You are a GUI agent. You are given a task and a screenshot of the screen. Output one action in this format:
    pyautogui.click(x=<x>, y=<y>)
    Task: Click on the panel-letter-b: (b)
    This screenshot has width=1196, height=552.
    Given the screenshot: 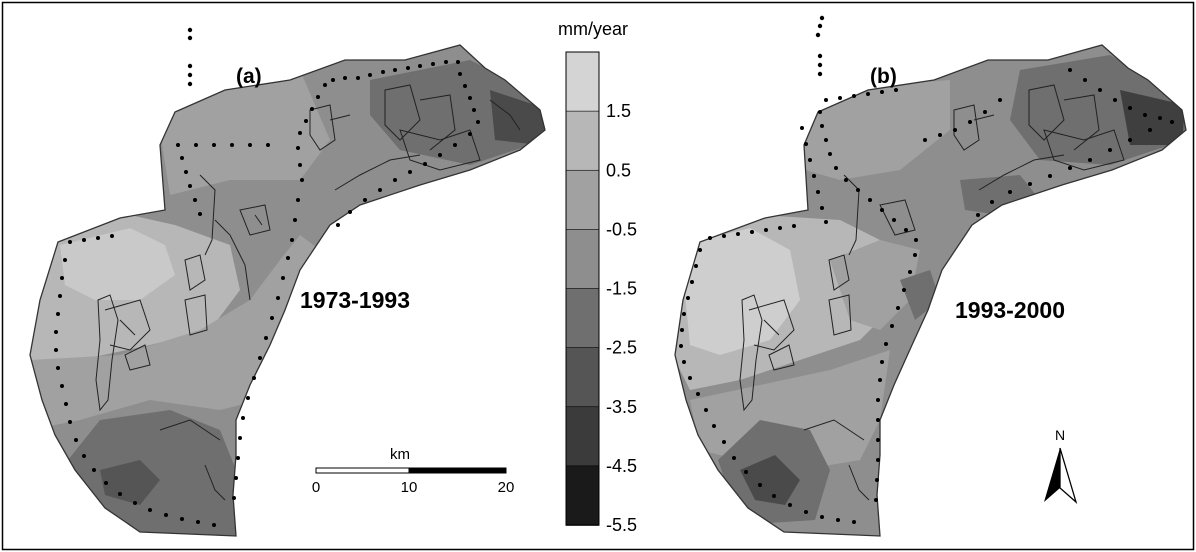 What is the action you would take?
    pyautogui.click(x=883, y=76)
    